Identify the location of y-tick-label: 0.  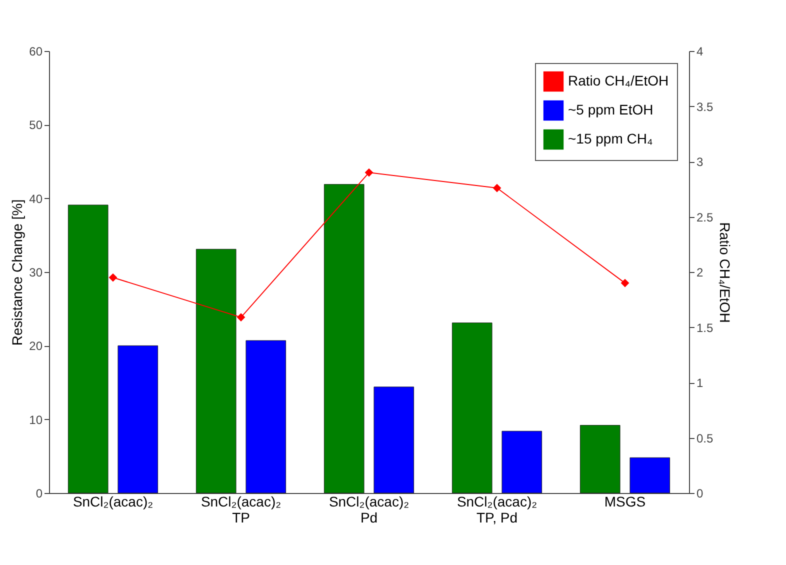
(39, 493).